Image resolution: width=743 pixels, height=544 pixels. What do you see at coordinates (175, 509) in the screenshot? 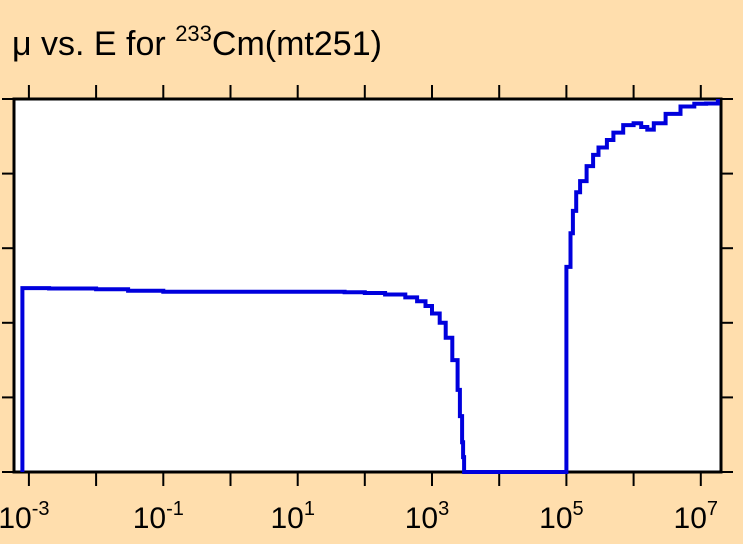
I see `x-tick-label-exponent: -1` at bounding box center [175, 509].